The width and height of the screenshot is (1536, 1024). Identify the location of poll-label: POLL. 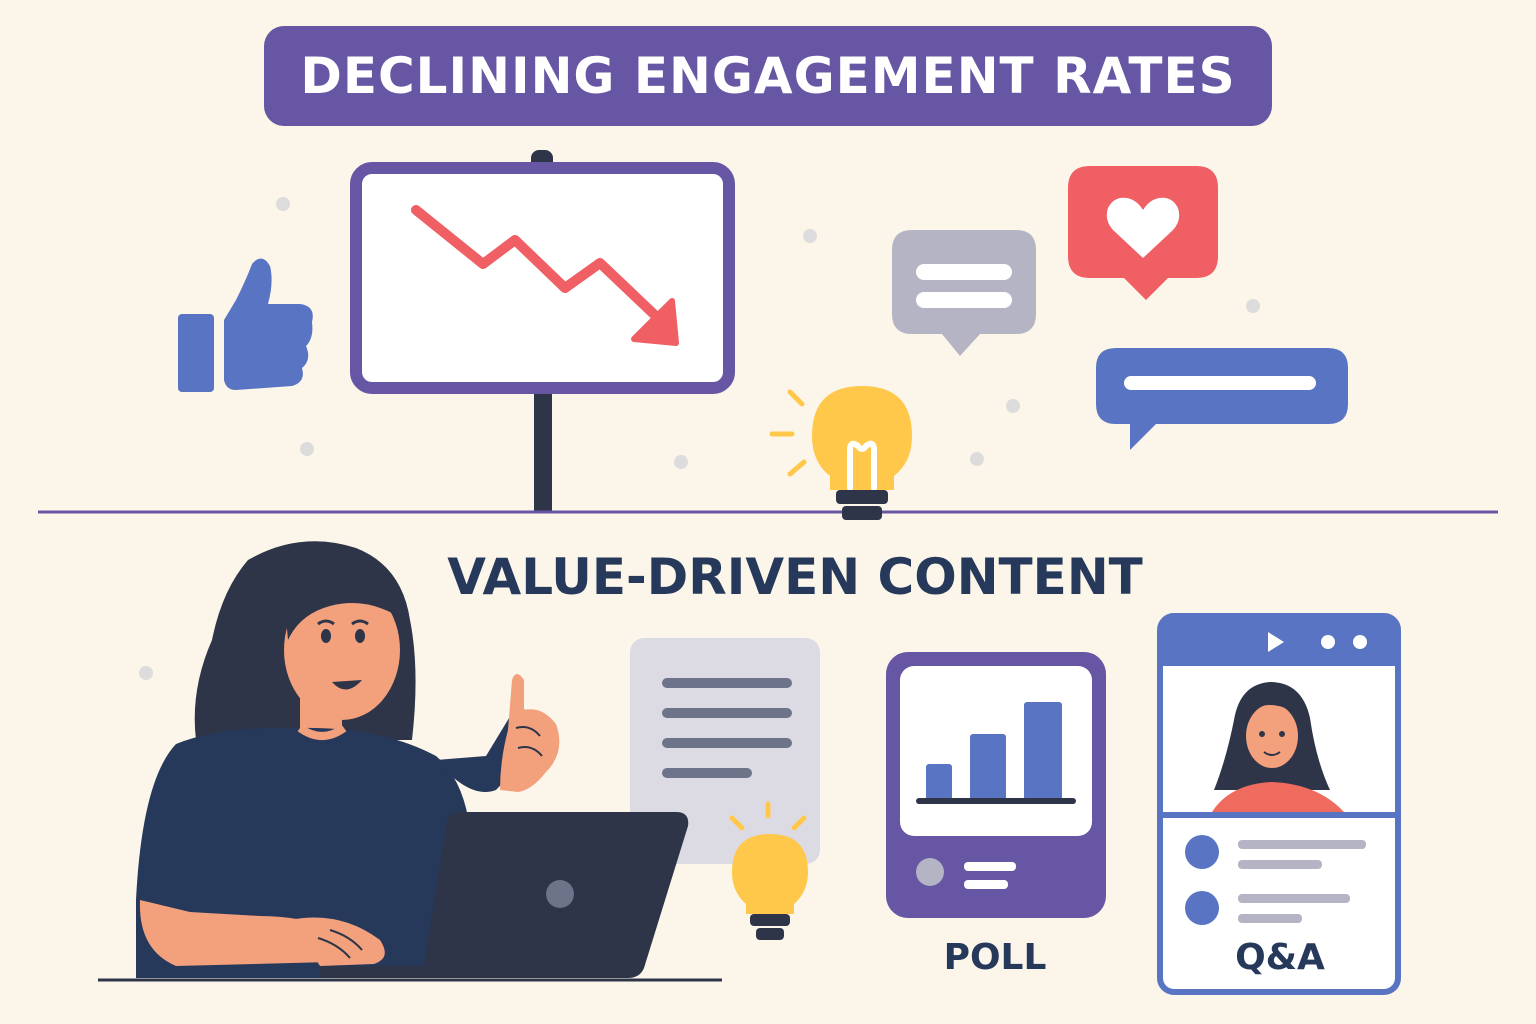
(995, 957).